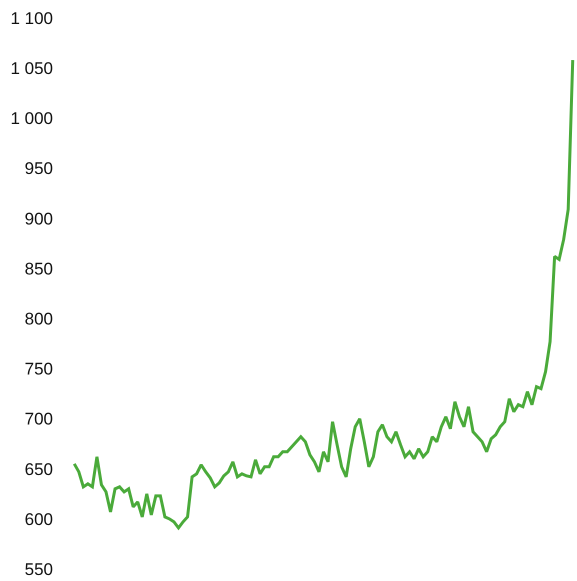 Image resolution: width=577 pixels, height=581 pixels. Describe the element at coordinates (38, 168) in the screenshot. I see `y-tick-label: 950` at that location.